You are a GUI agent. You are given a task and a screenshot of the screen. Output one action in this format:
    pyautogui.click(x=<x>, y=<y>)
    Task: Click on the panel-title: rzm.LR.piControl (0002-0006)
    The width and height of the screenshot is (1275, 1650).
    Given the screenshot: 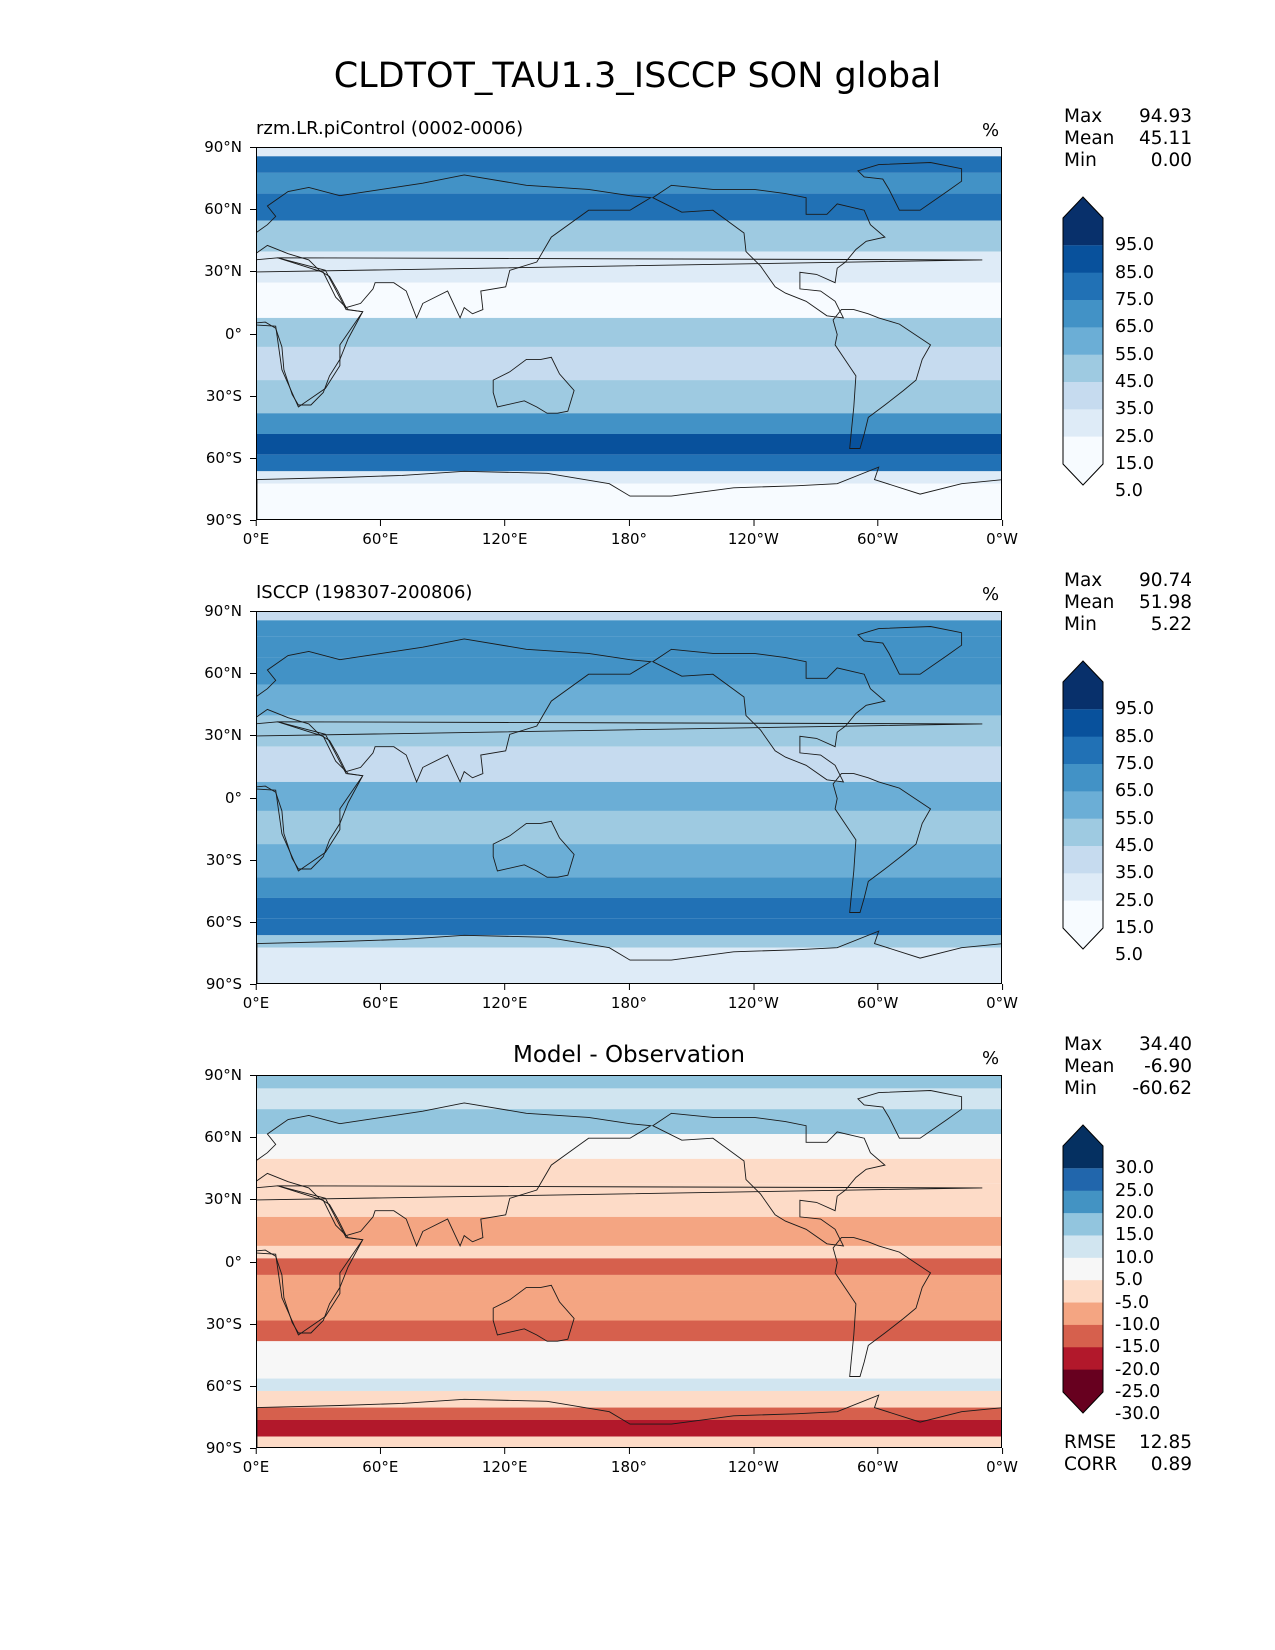 What is the action you would take?
    pyautogui.click(x=390, y=128)
    